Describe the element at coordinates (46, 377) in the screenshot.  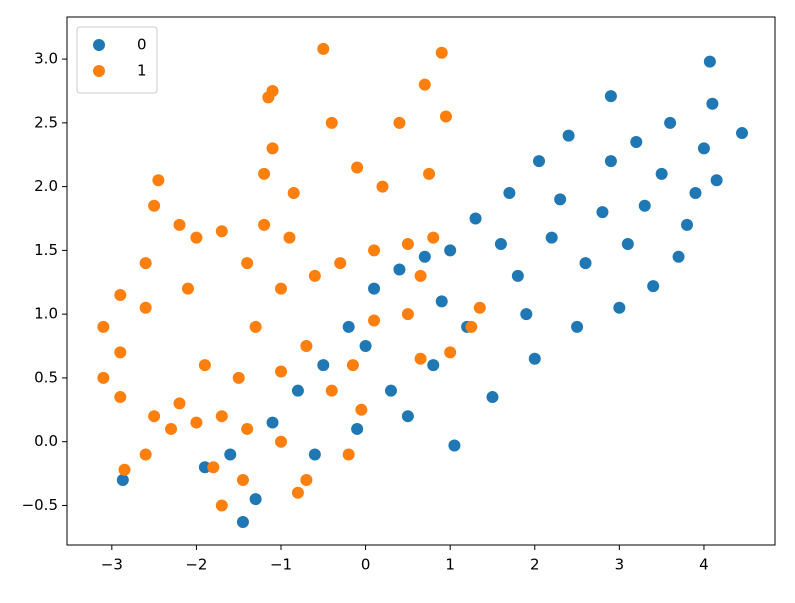
I see `y-tick-label: 0.5` at that location.